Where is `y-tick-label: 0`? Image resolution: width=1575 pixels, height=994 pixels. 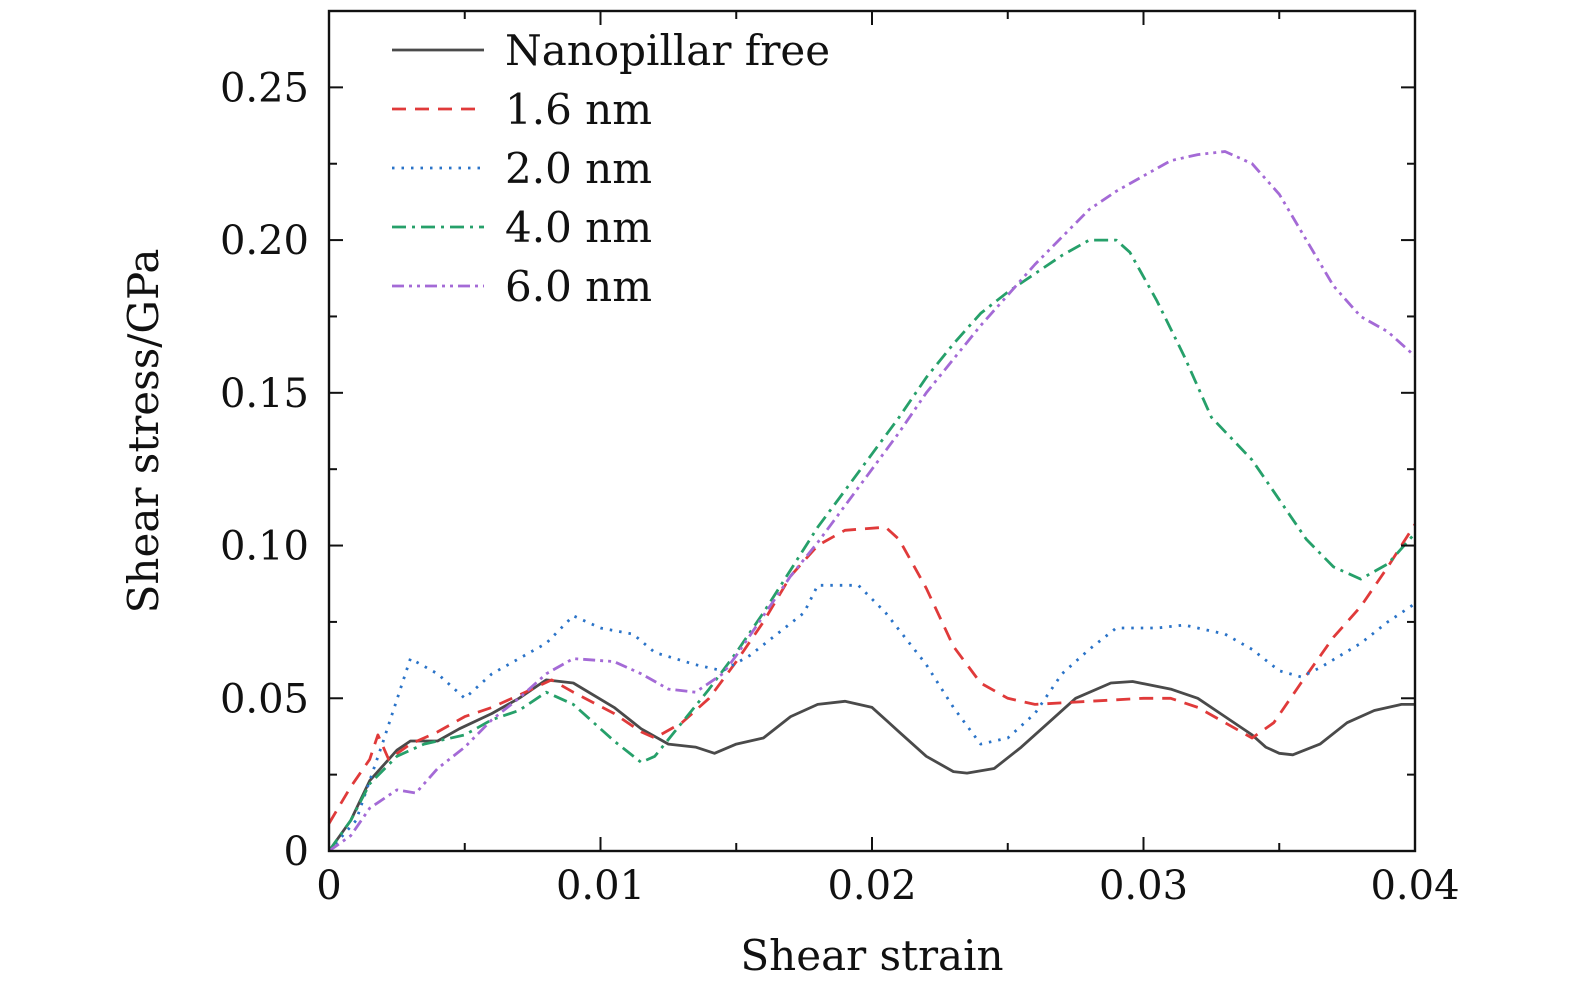
y-tick-label: 0 is located at coordinates (296, 852).